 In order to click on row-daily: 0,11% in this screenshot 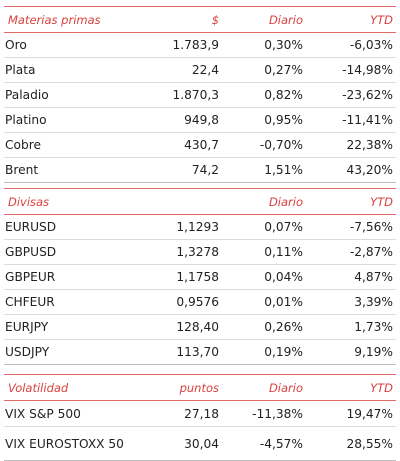, I will do `click(264, 252)`.